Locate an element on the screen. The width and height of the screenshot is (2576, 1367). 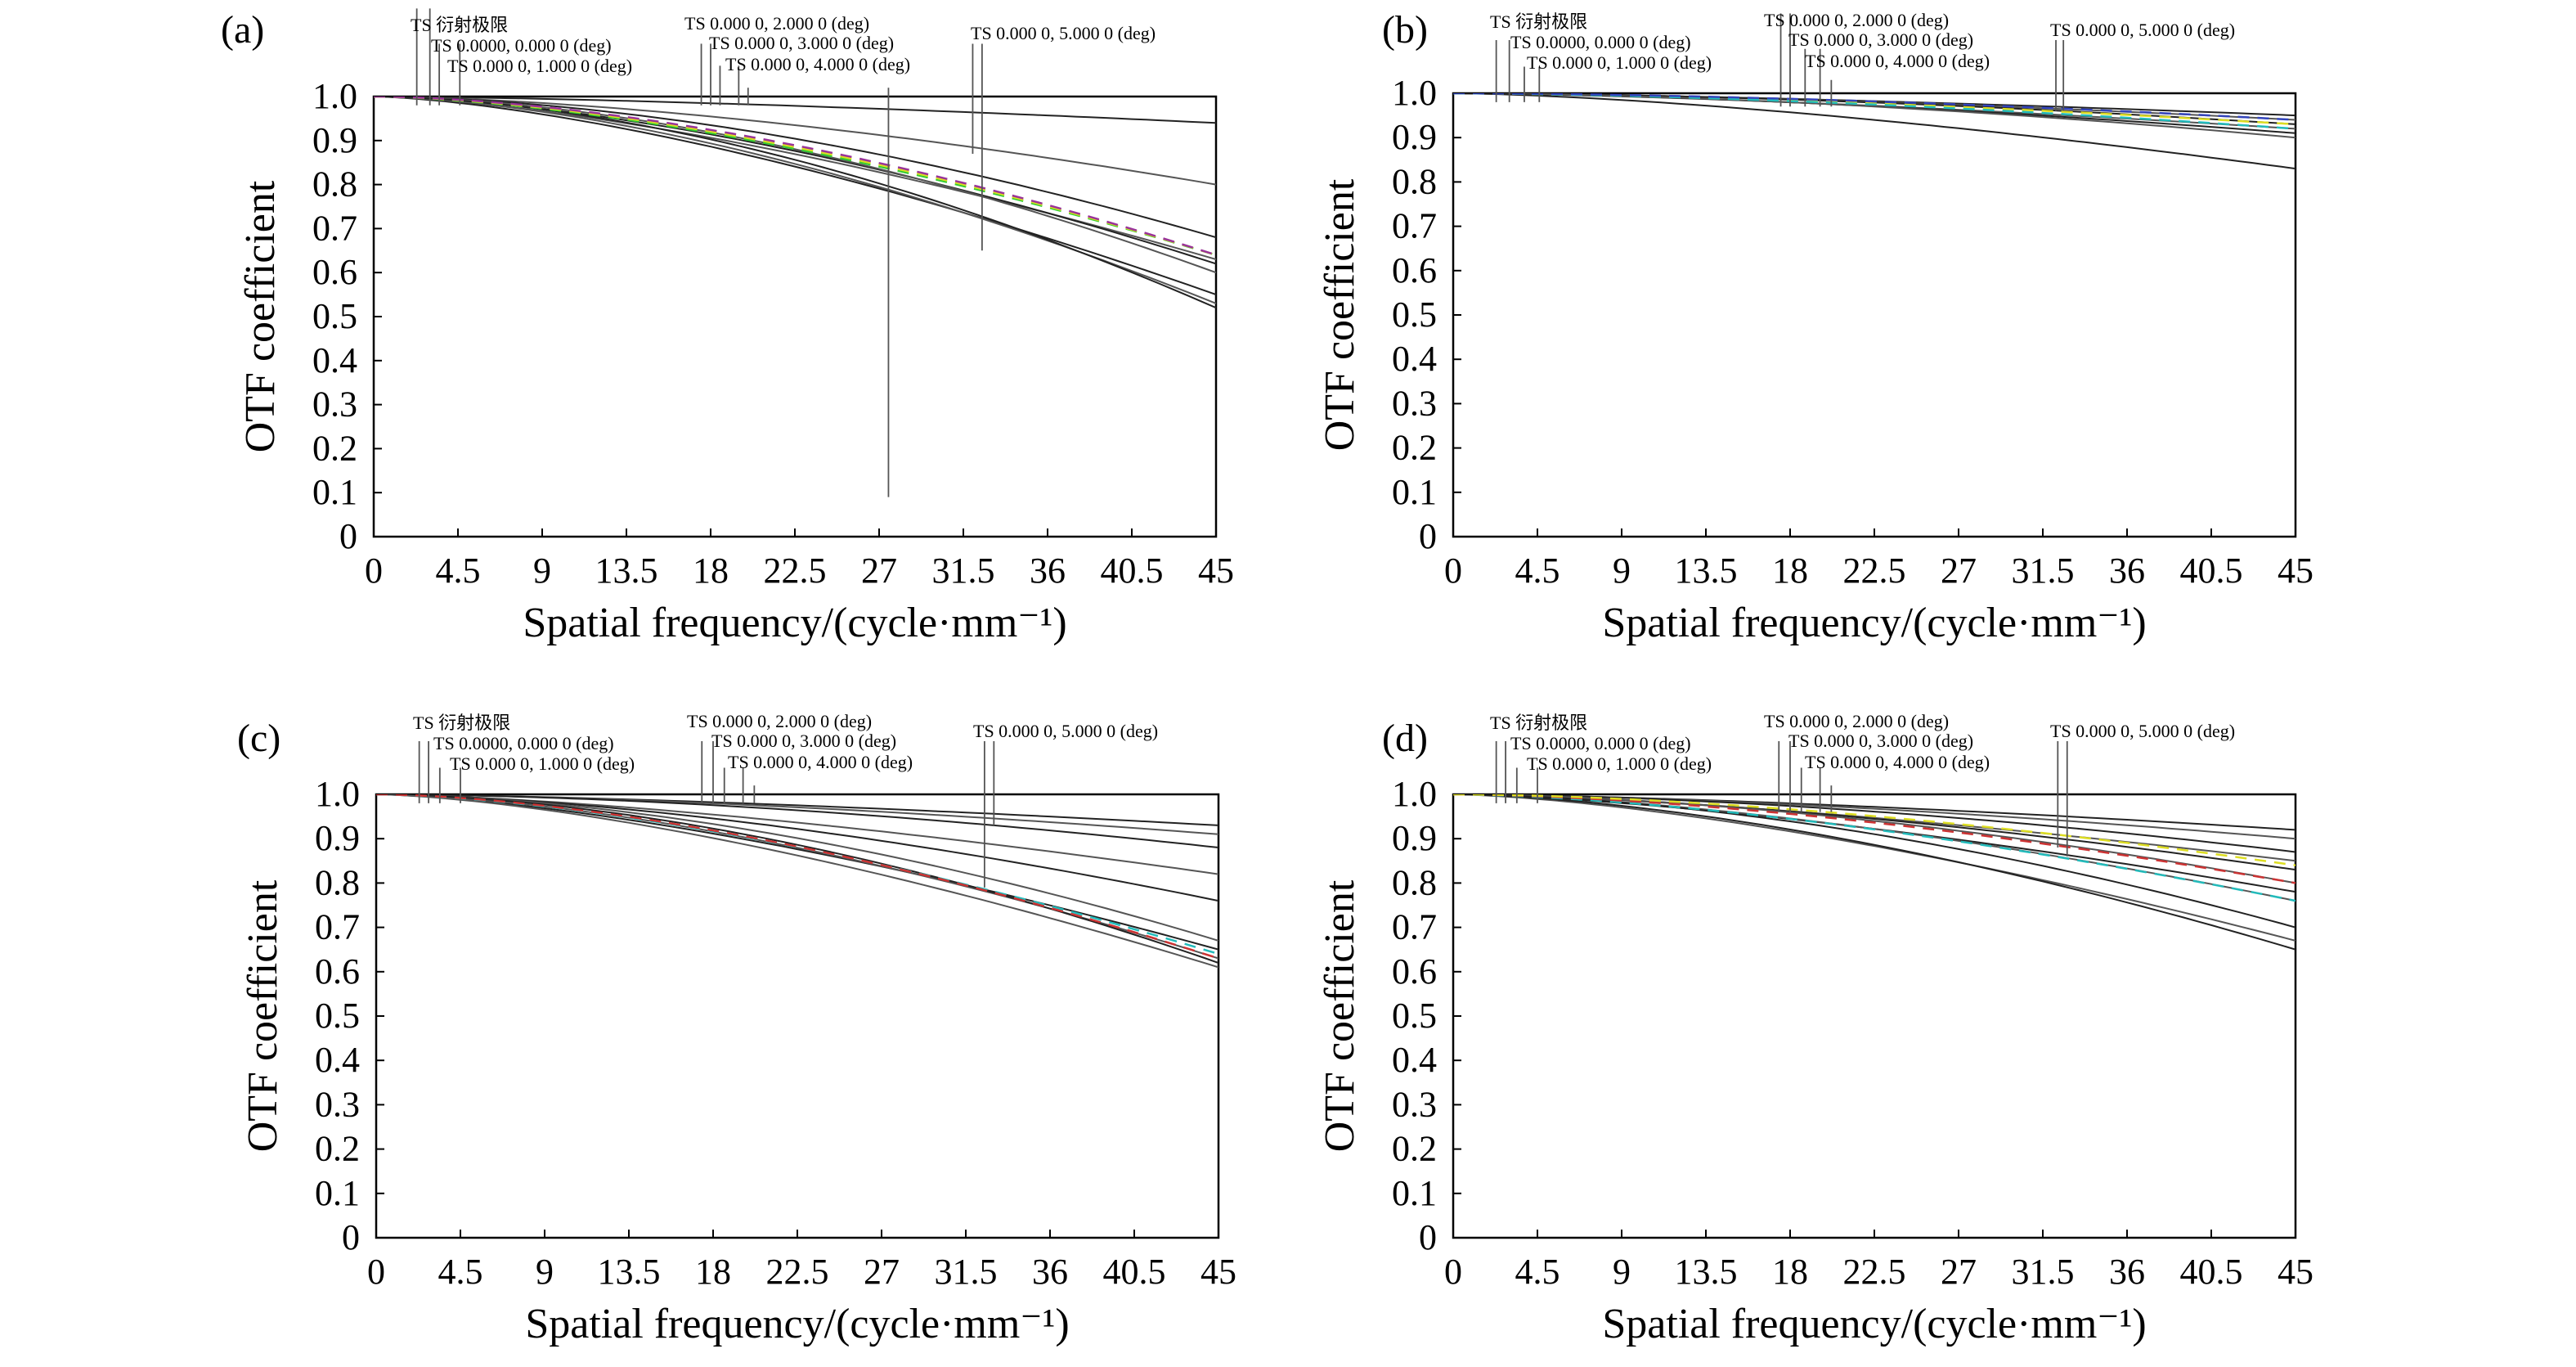
x-tick-label: 36 is located at coordinates (2127, 1272).